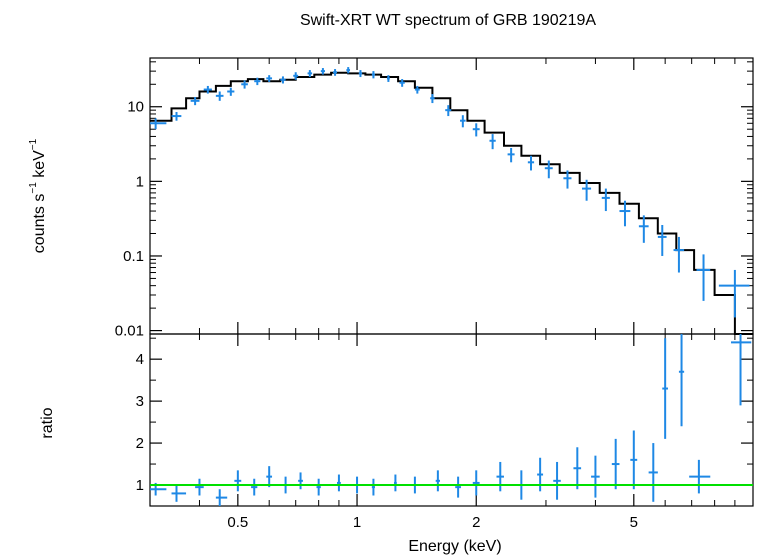  Describe the element at coordinates (140, 359) in the screenshot. I see `ratio-ytick-label: 4` at that location.